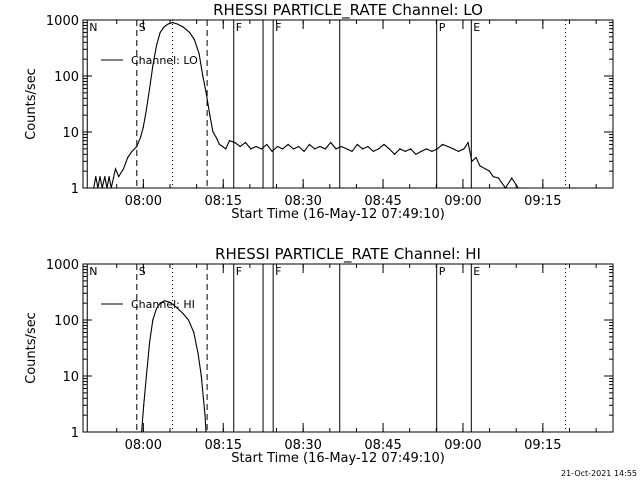 The width and height of the screenshot is (640, 480). Describe the element at coordinates (163, 304) in the screenshot. I see `legend-label: Channel: HI` at that location.